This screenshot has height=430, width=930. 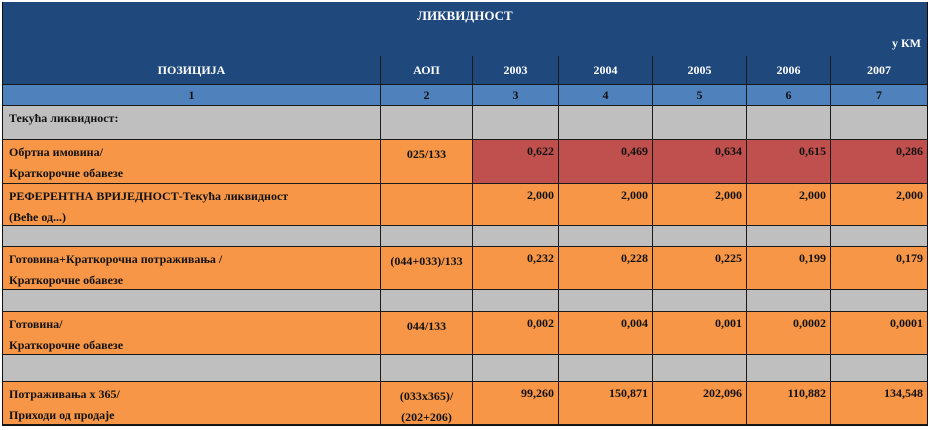 I want to click on table-title: ЛИКВИДНОСТ, so click(x=465, y=16).